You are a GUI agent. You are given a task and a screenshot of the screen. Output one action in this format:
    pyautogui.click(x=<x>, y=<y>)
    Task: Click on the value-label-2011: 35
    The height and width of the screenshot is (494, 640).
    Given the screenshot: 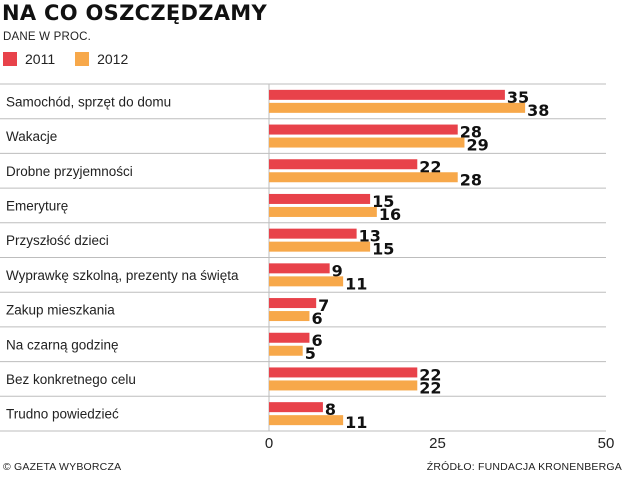 What is the action you would take?
    pyautogui.click(x=518, y=97)
    